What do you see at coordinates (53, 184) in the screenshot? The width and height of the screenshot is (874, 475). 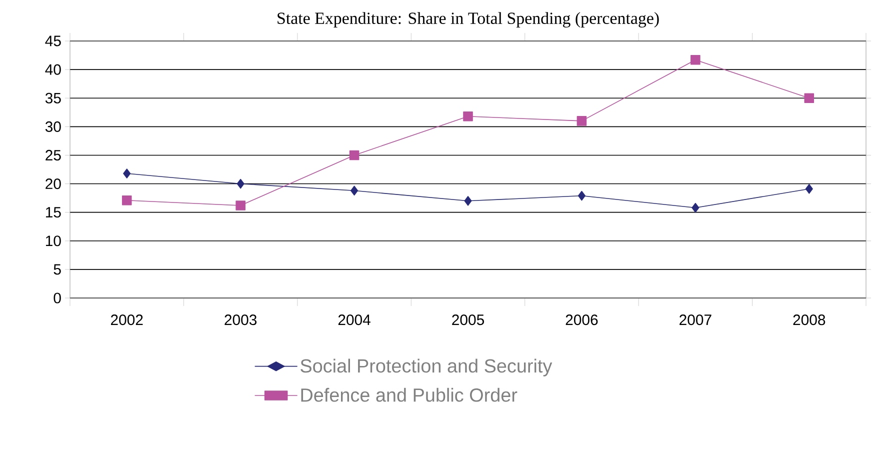 I see `y-tick-label: 20` at bounding box center [53, 184].